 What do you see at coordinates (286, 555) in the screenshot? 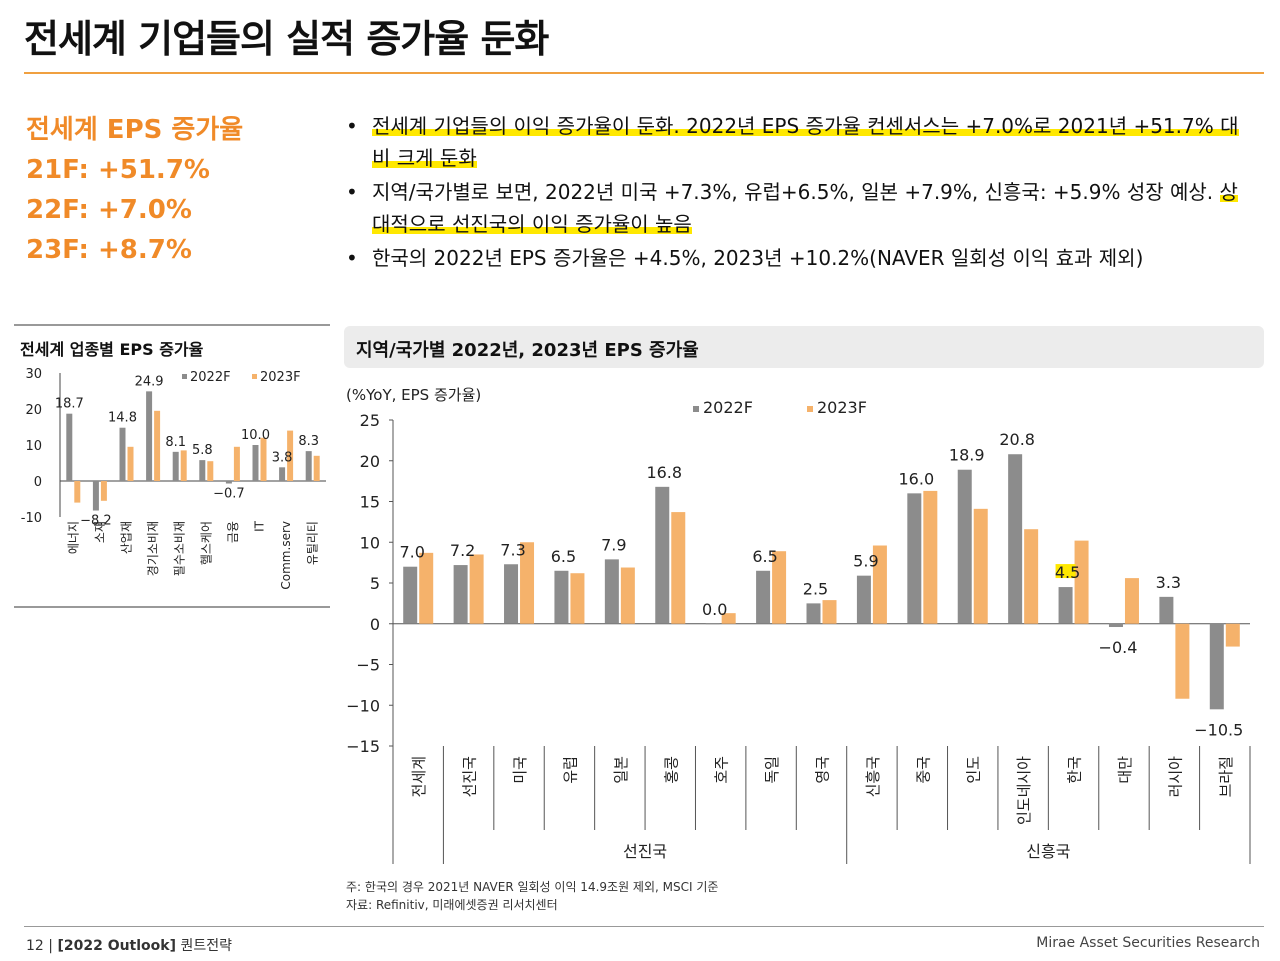
I see `x-tick-label: Comm.serv` at bounding box center [286, 555].